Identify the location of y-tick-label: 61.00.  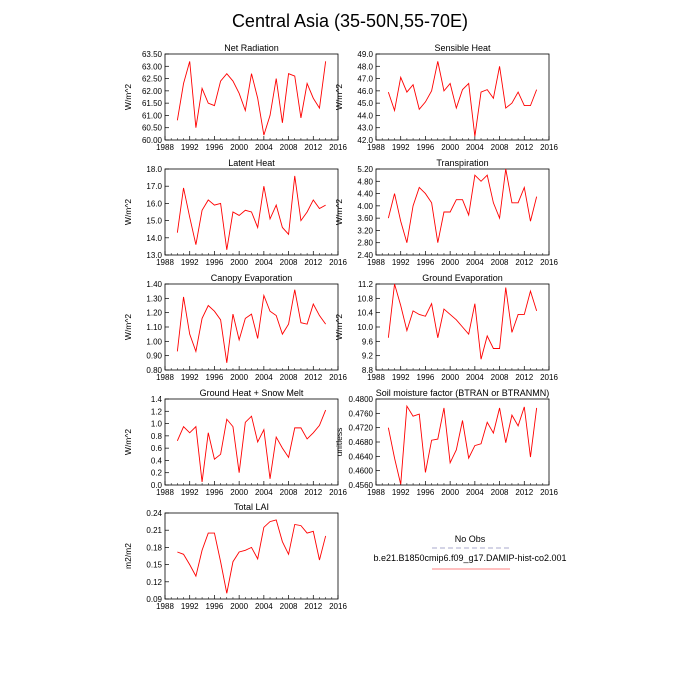
(152, 115).